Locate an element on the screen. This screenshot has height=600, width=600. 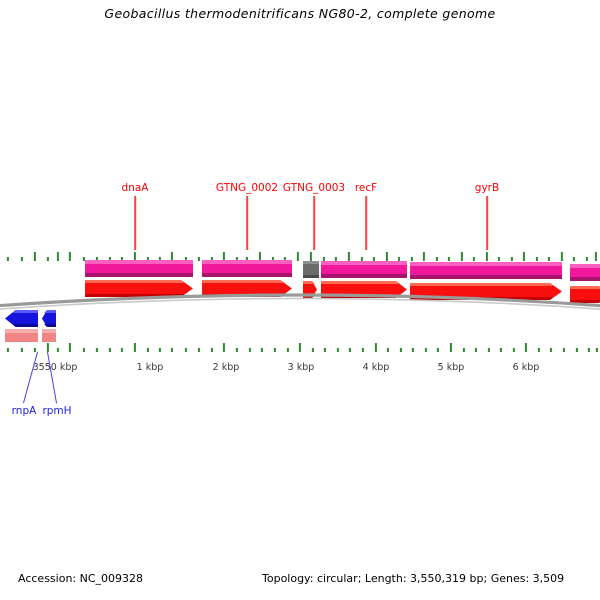
gene-label-rpmh: rpmH is located at coordinates (57, 411).